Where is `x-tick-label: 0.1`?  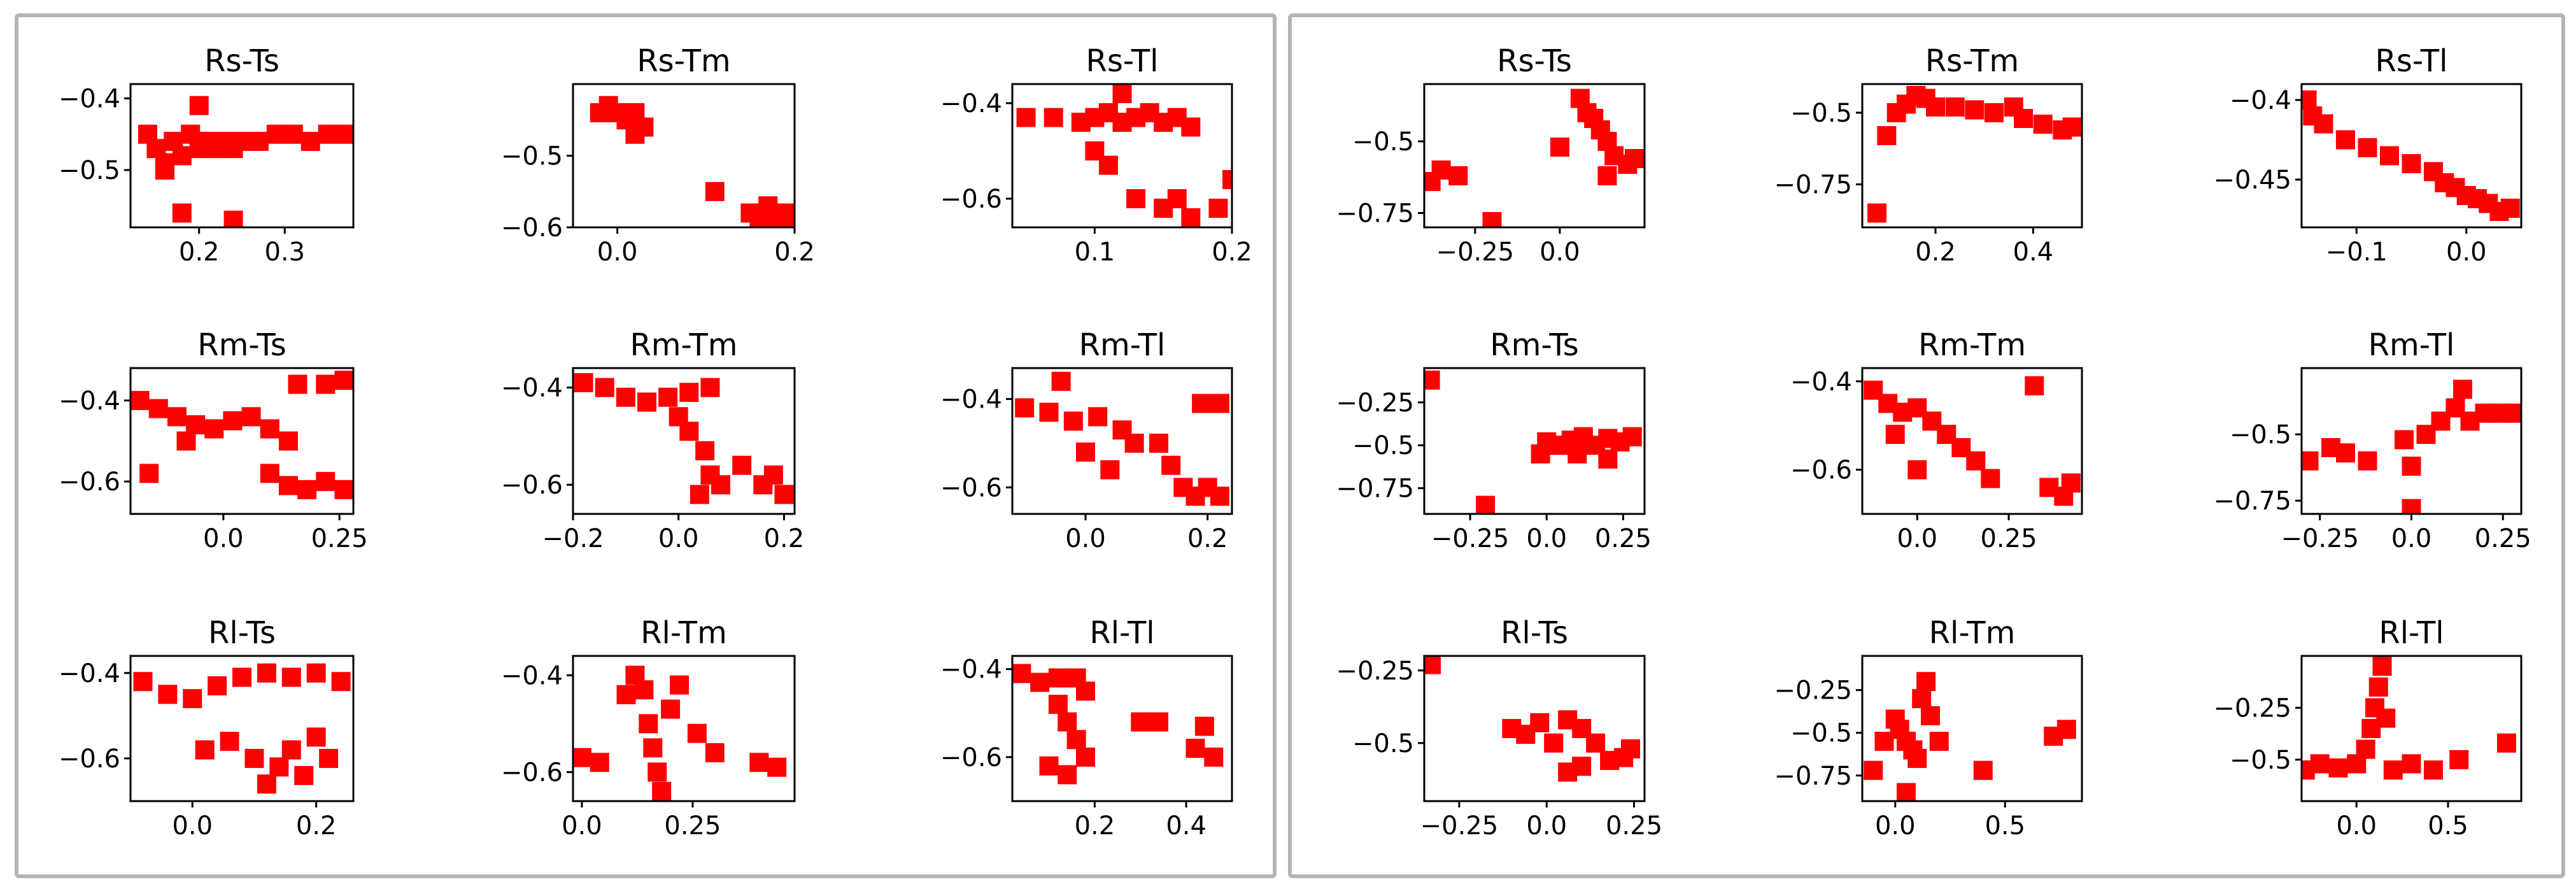 x-tick-label: 0.1 is located at coordinates (1095, 252).